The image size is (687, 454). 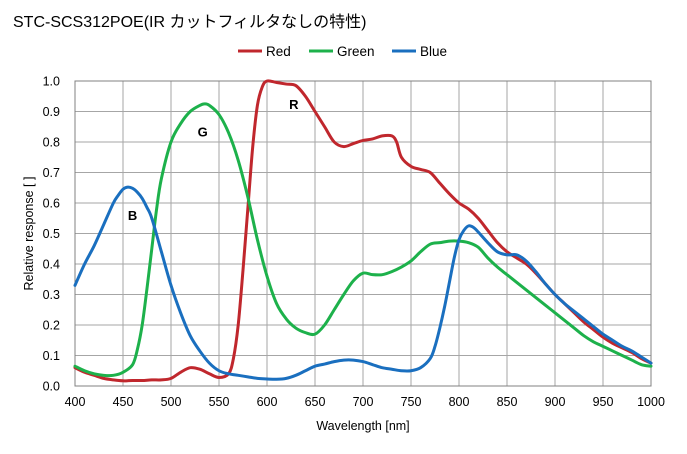 I want to click on x-axis-label: Wavelength [nm], so click(x=362, y=426).